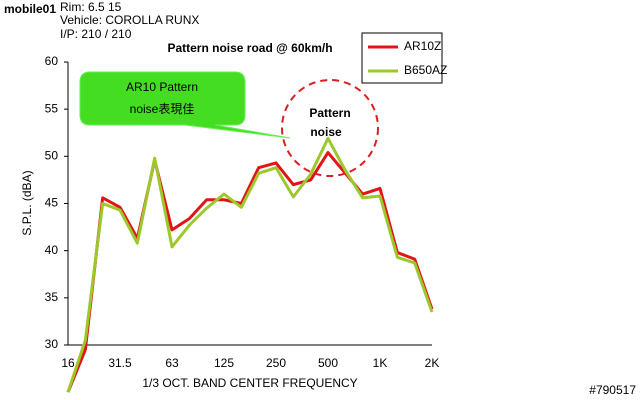  Describe the element at coordinates (162, 109) in the screenshot. I see `callout-text: noise表現佳` at that location.